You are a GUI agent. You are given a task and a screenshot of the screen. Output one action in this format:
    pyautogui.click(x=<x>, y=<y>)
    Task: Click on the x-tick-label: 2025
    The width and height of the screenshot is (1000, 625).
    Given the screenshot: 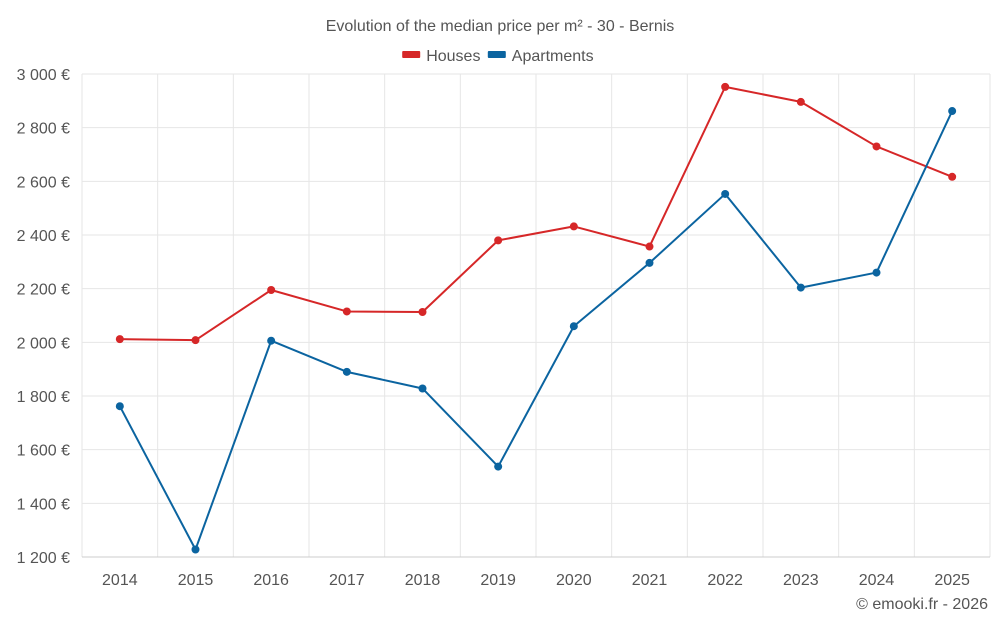 What is the action you would take?
    pyautogui.click(x=952, y=580)
    